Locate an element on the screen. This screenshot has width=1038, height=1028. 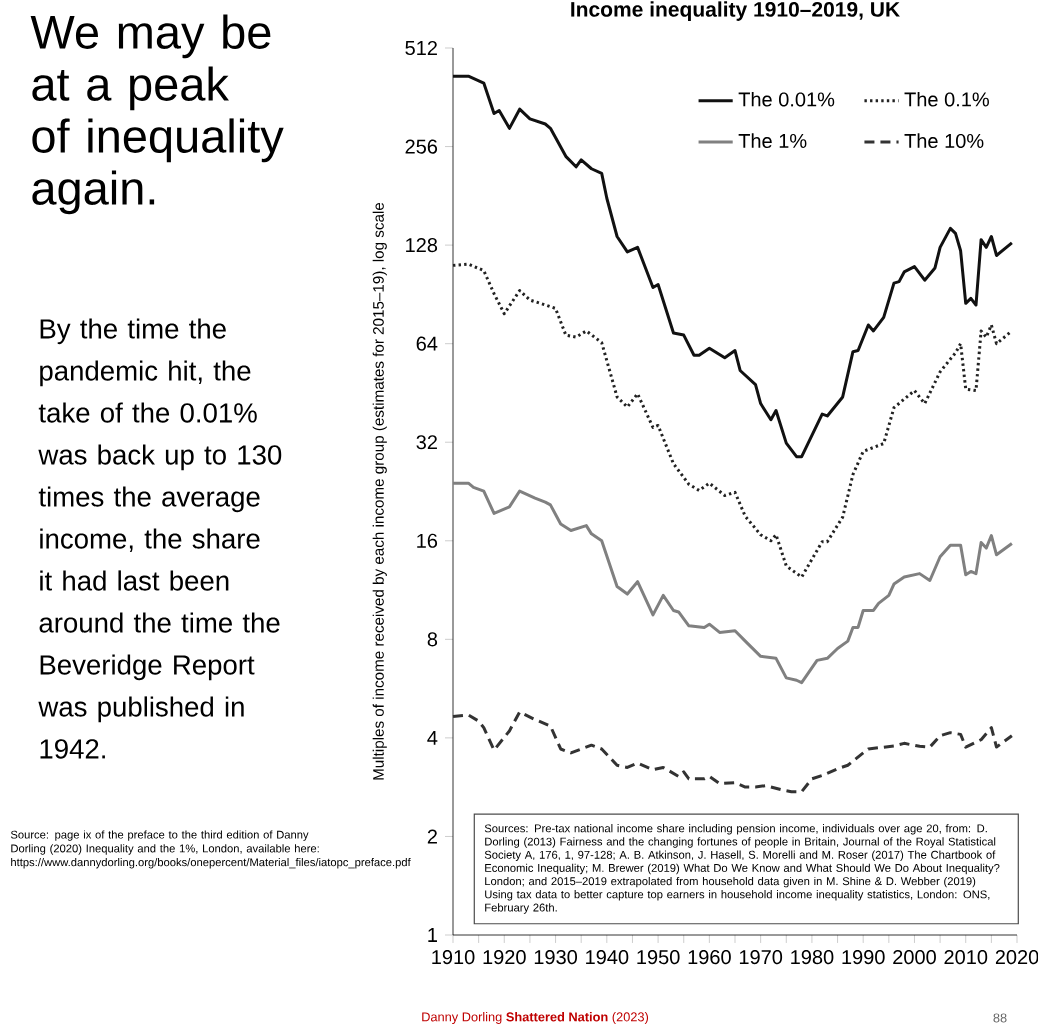
legend-label: The 0.1% is located at coordinates (946, 99).